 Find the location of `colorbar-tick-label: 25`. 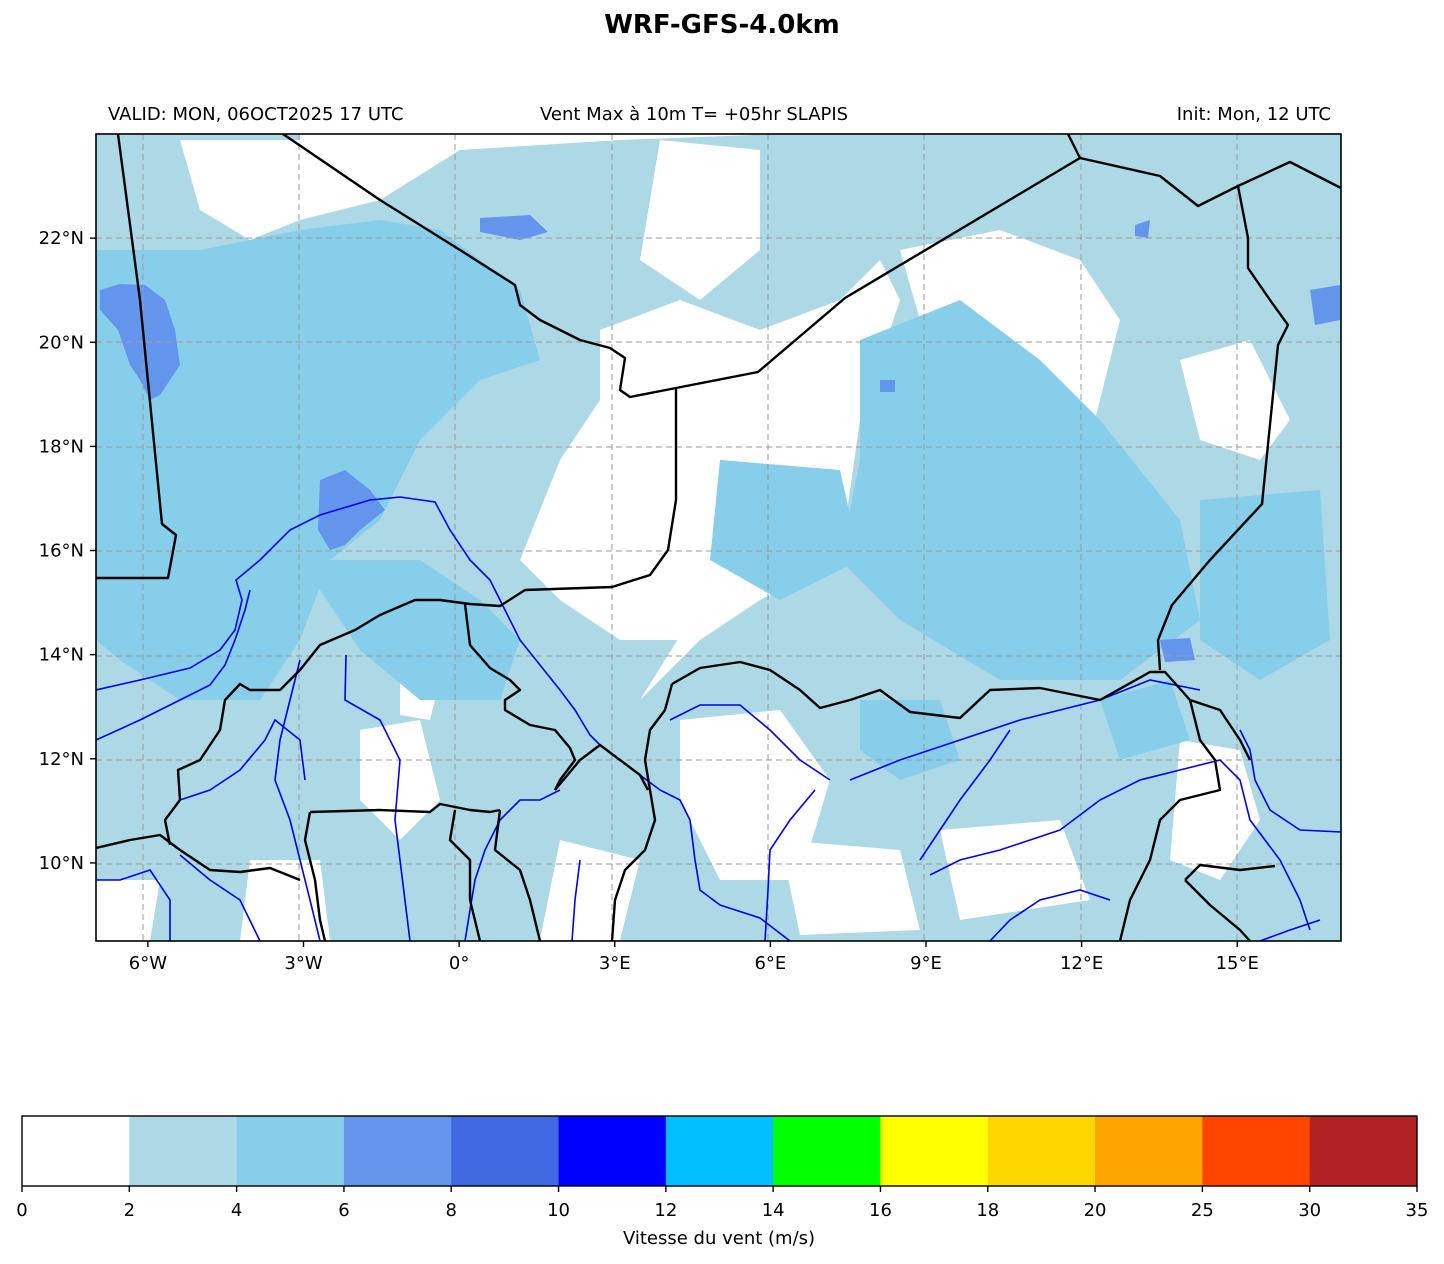

colorbar-tick-label: 25 is located at coordinates (1202, 1210).